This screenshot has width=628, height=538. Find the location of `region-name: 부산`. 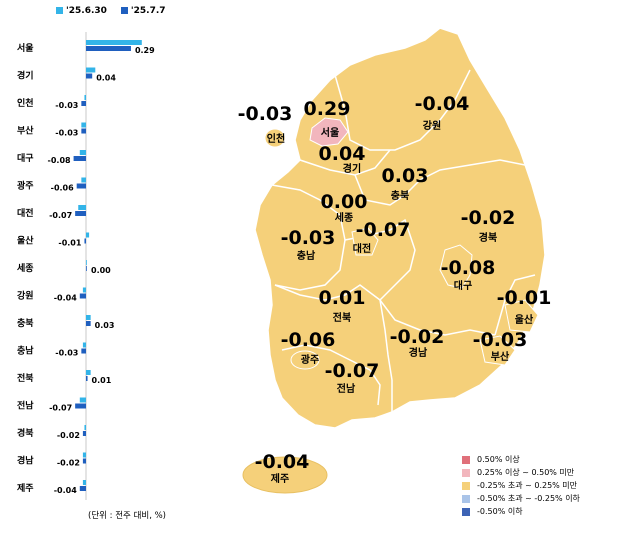

region-name: 부산 is located at coordinates (500, 356).